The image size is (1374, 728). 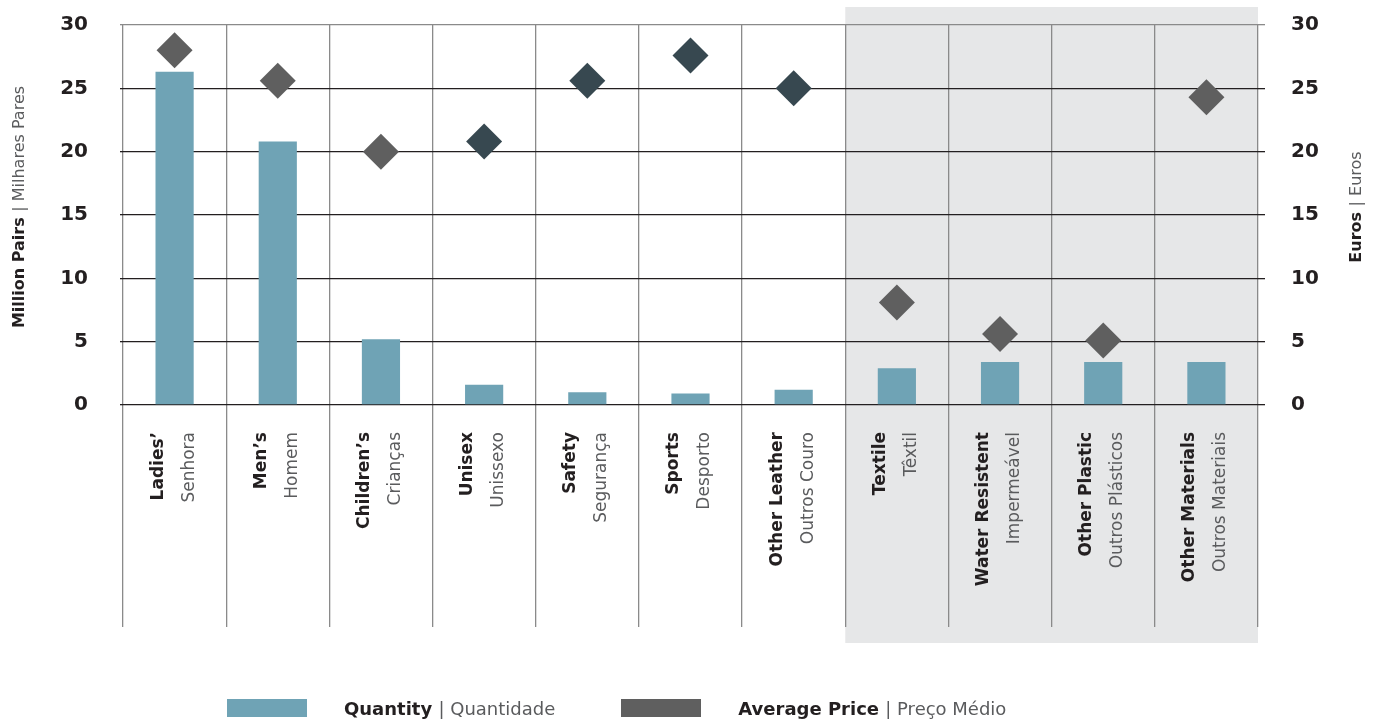 What do you see at coordinates (688, 471) in the screenshot?
I see `x-tick-label: Sports Desporto` at bounding box center [688, 471].